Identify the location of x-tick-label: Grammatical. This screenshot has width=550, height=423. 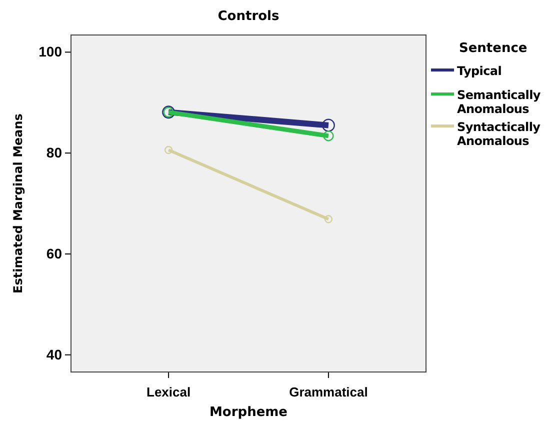
(328, 392).